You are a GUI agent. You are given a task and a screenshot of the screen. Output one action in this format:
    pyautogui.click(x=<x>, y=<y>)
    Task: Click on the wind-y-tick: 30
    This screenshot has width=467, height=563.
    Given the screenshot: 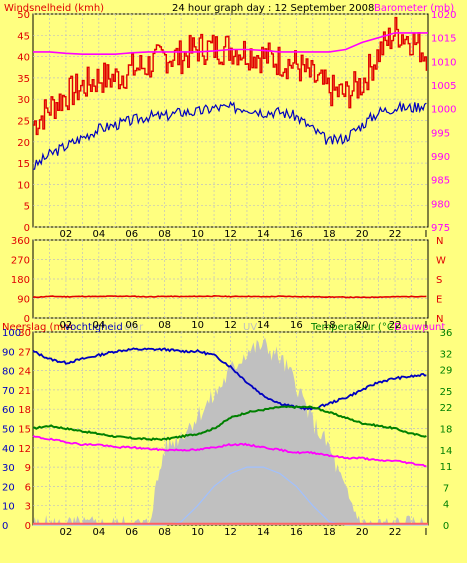 What is the action you would take?
    pyautogui.click(x=23, y=100)
    